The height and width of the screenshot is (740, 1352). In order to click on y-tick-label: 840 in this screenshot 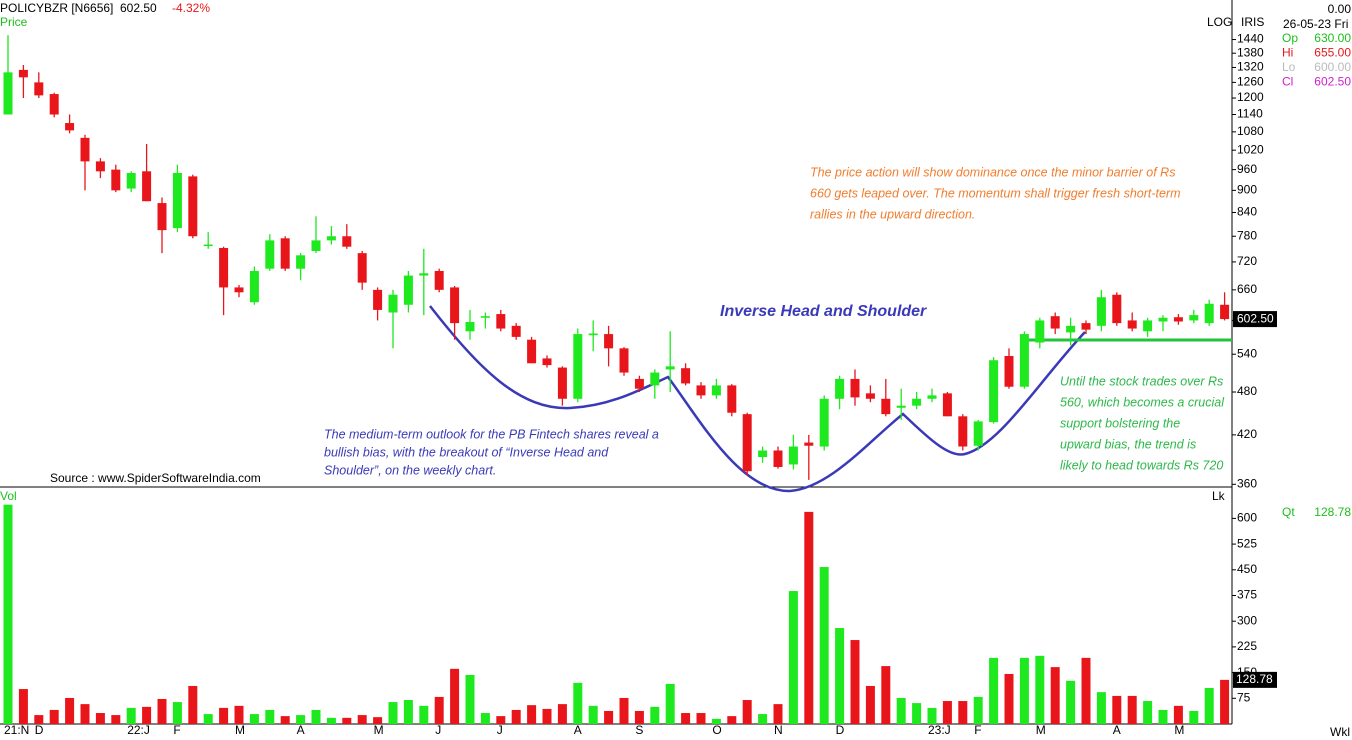, I will do `click(1247, 212)`.